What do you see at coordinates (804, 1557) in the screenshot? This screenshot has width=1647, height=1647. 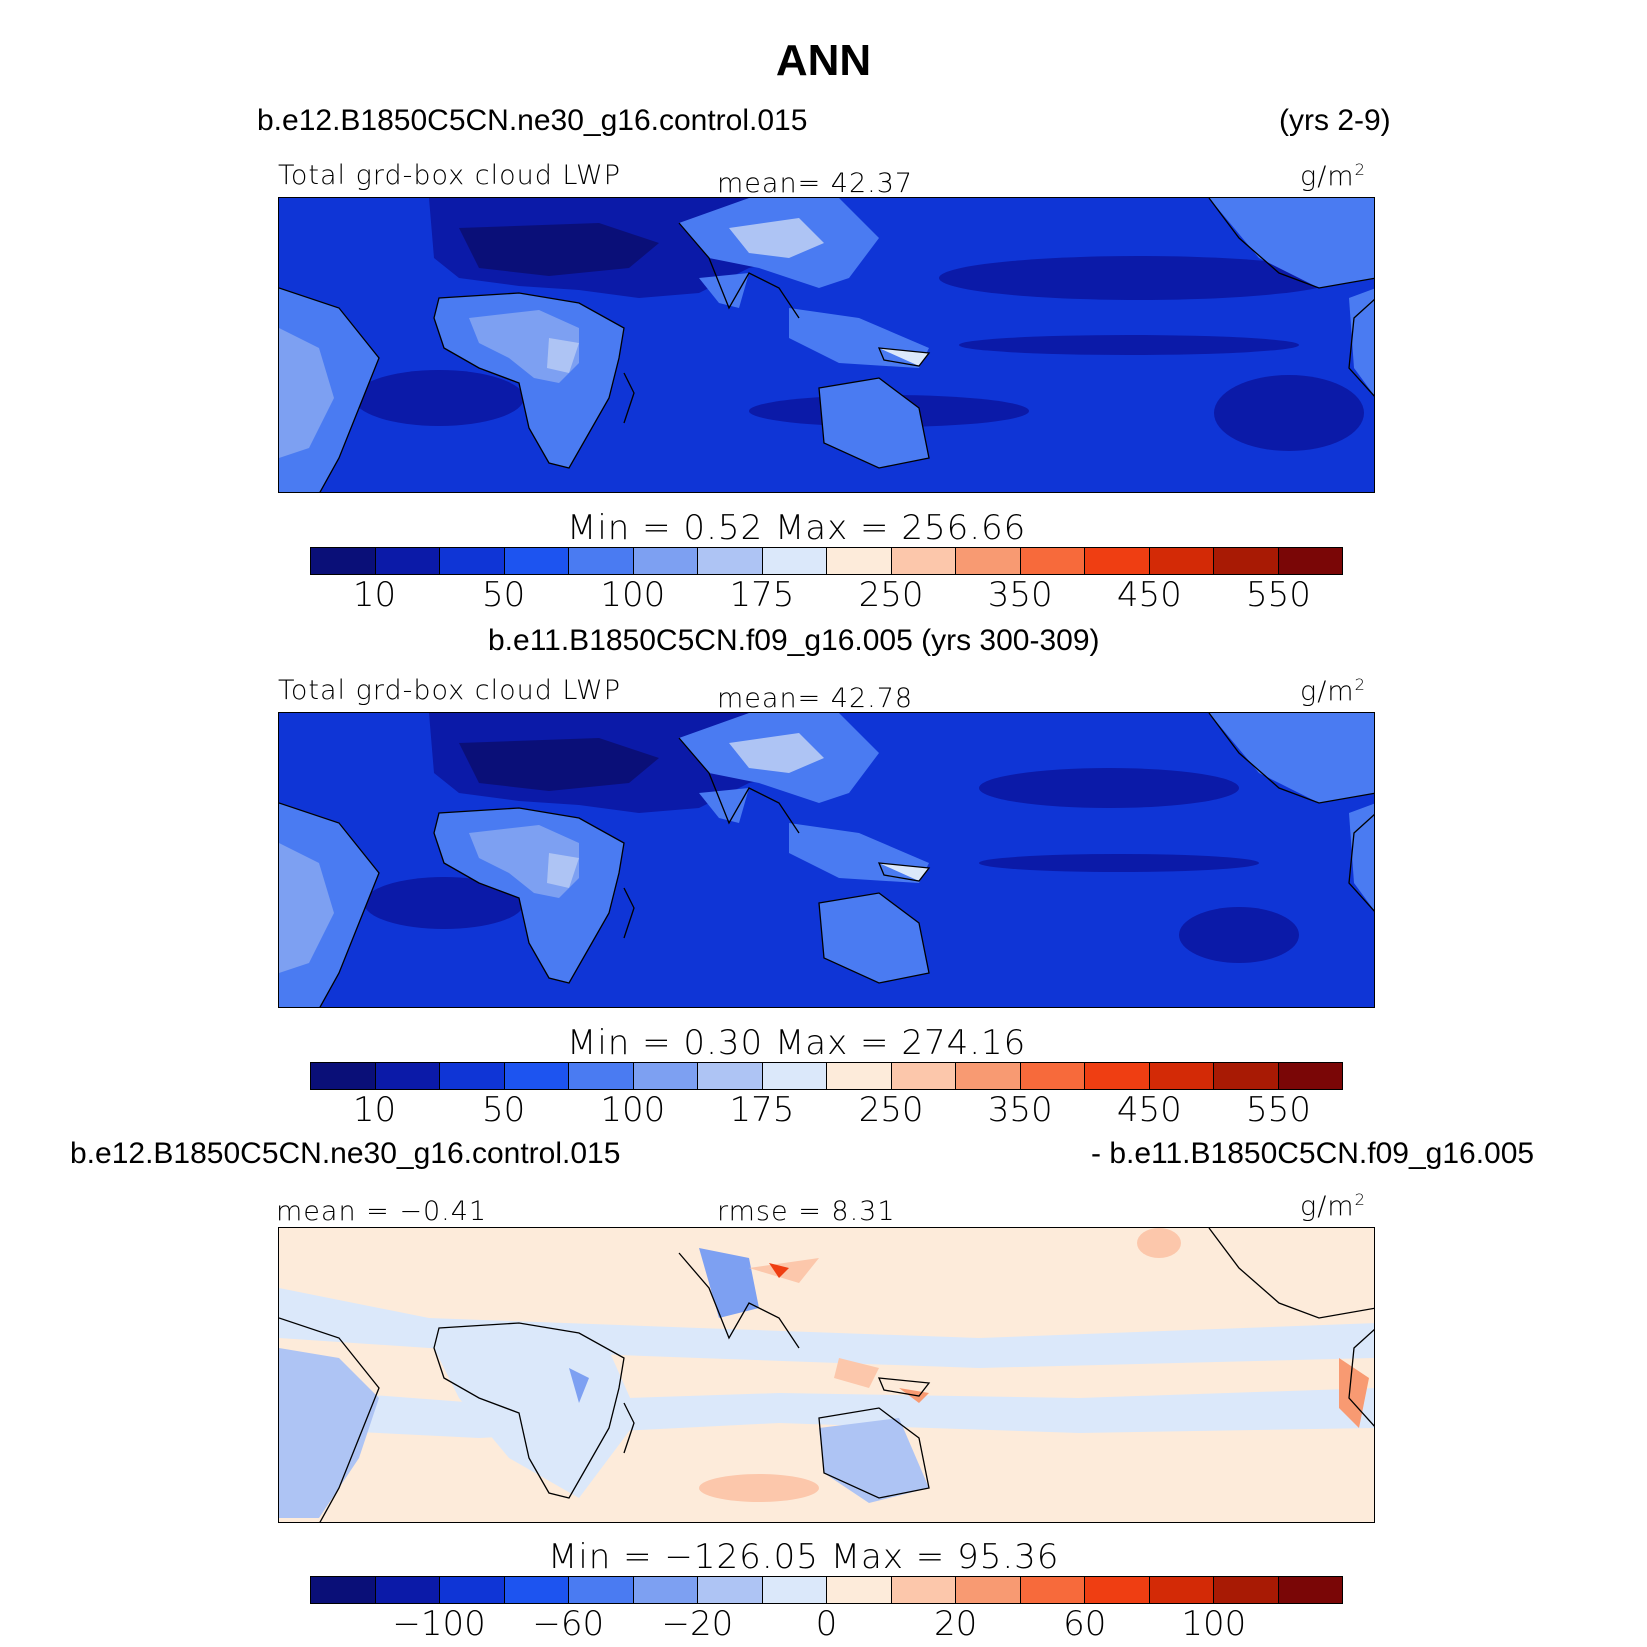 I see `panel3-minmax: Min = −126.05 Max = 95.36` at bounding box center [804, 1557].